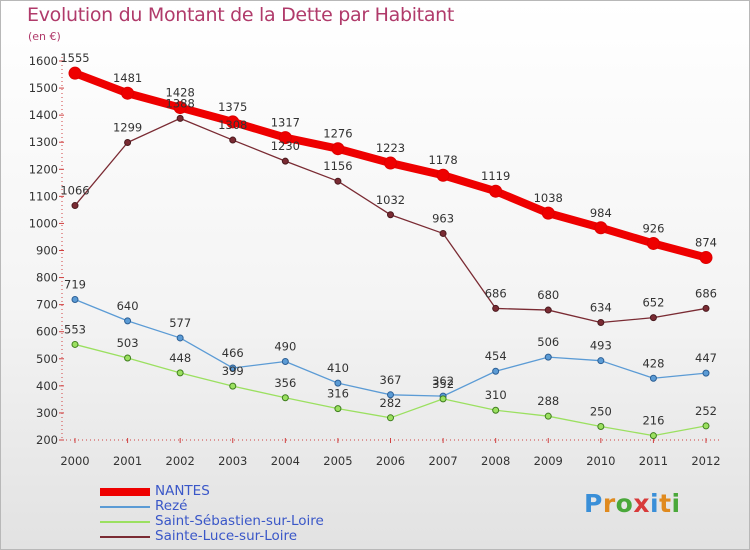  Describe the element at coordinates (601, 308) in the screenshot. I see `data-label: 634` at that location.